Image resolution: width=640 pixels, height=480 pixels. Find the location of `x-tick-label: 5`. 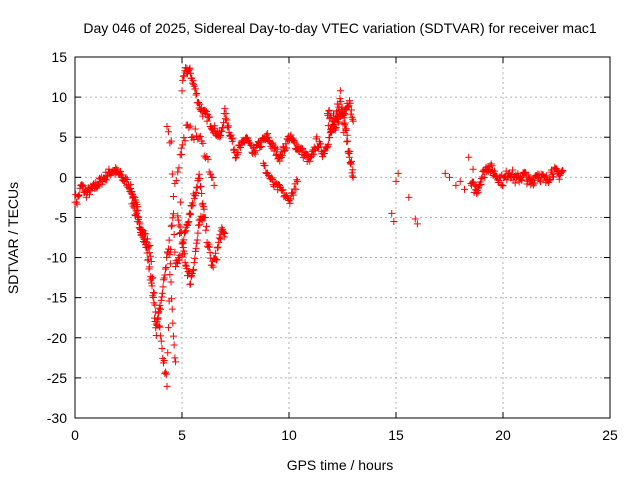

x-tick-label: 5 is located at coordinates (182, 435).